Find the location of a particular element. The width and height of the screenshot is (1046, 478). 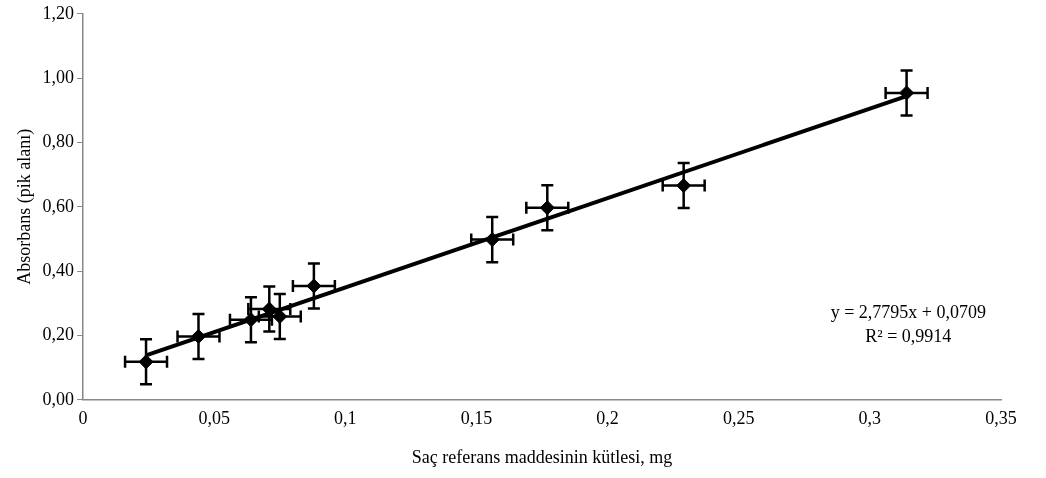

y-tick-label: 1,00 is located at coordinates (58, 76).